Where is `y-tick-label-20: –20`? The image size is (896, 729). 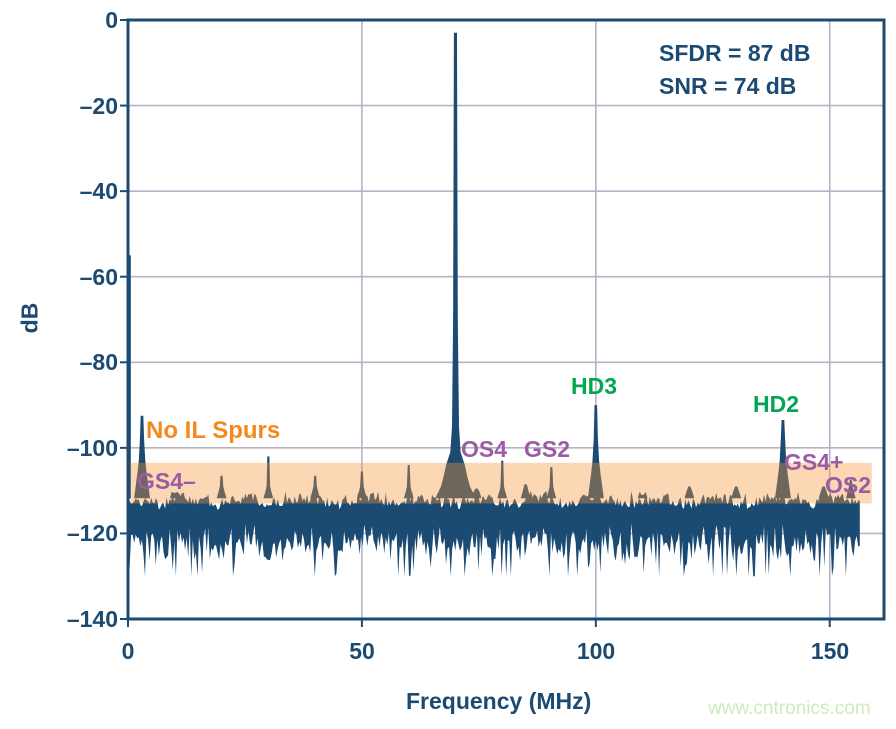 y-tick-label-20: –20 is located at coordinates (98, 106).